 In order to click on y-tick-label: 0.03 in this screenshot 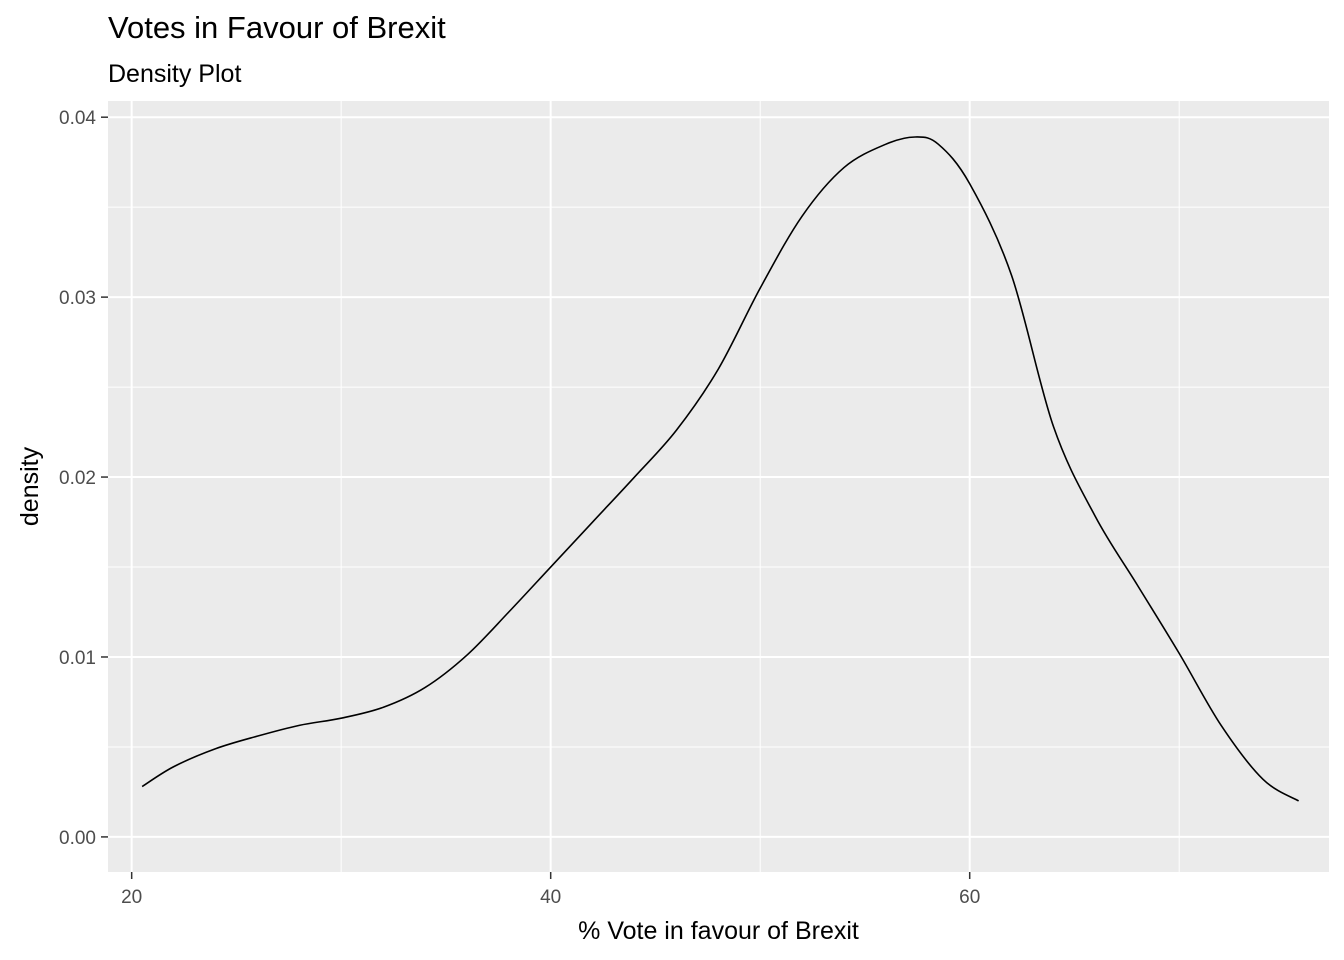, I will do `click(77, 298)`.